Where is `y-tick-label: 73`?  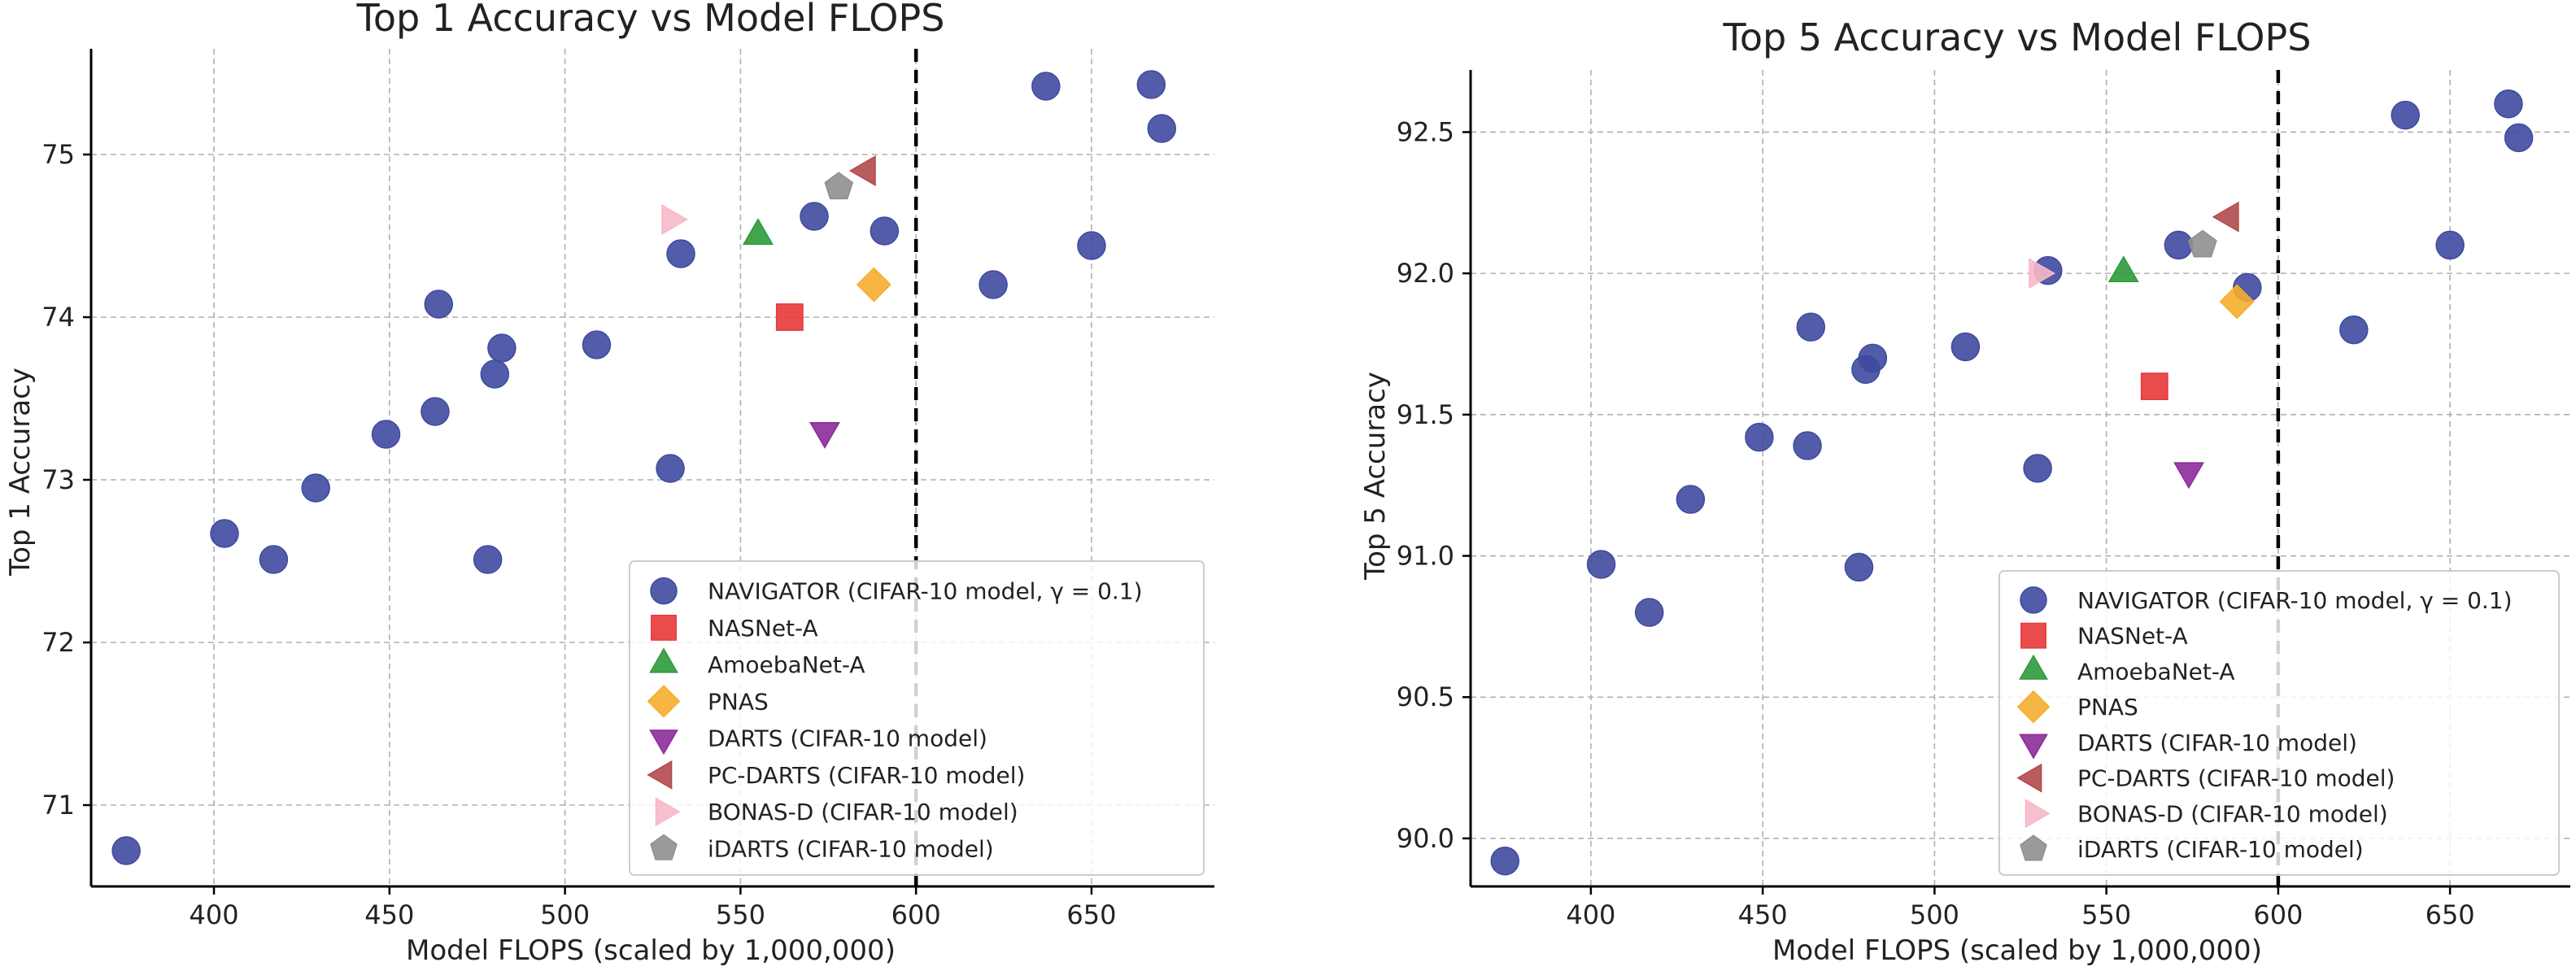
y-tick-label: 73 is located at coordinates (58, 479).